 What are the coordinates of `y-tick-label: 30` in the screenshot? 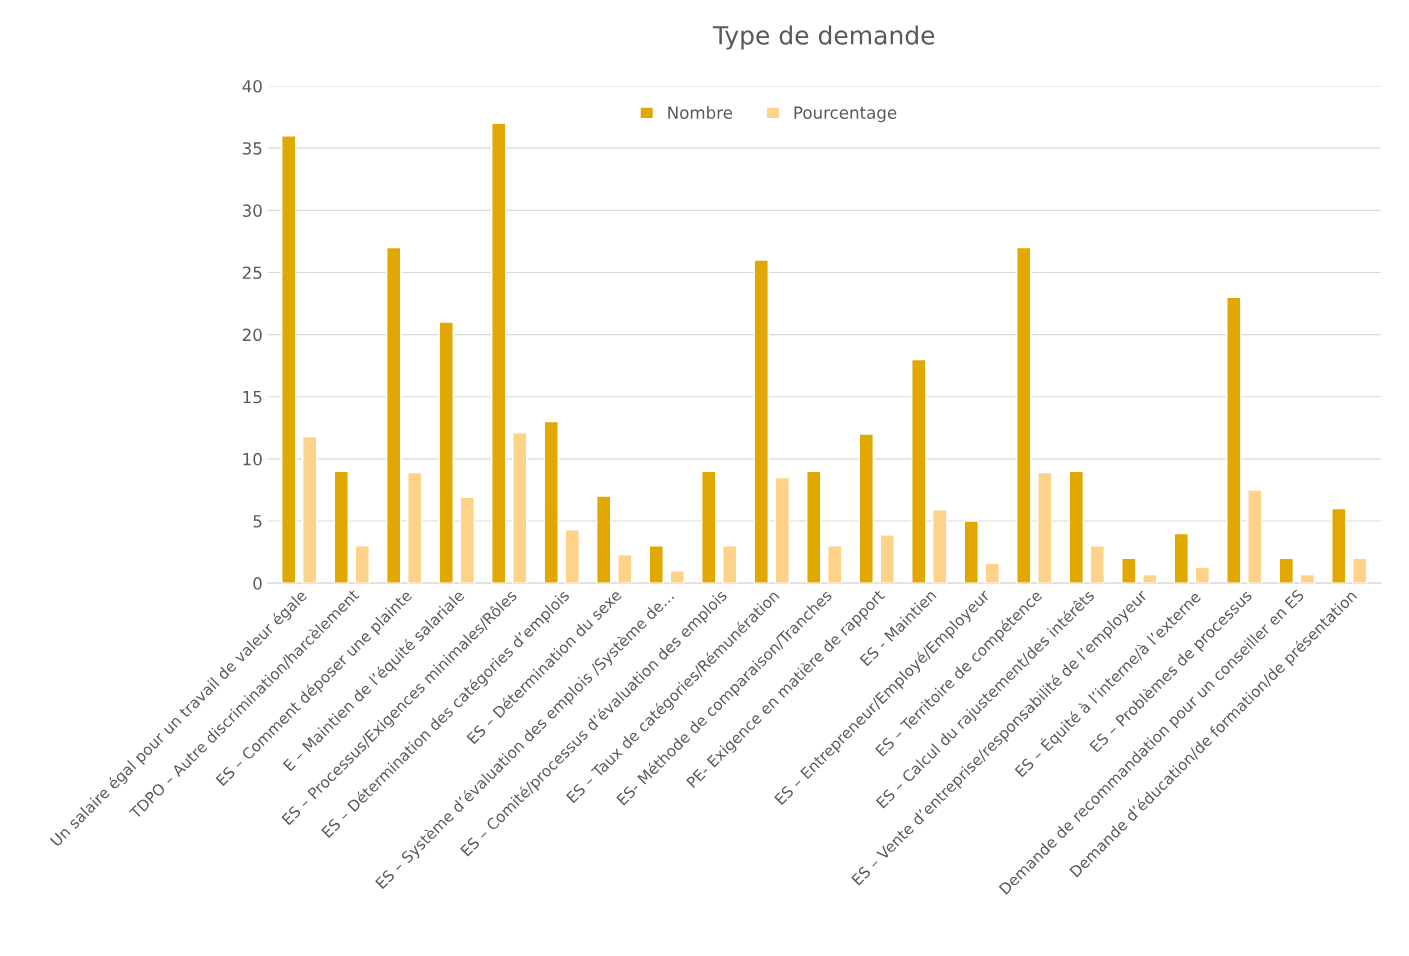 It's located at (252, 210).